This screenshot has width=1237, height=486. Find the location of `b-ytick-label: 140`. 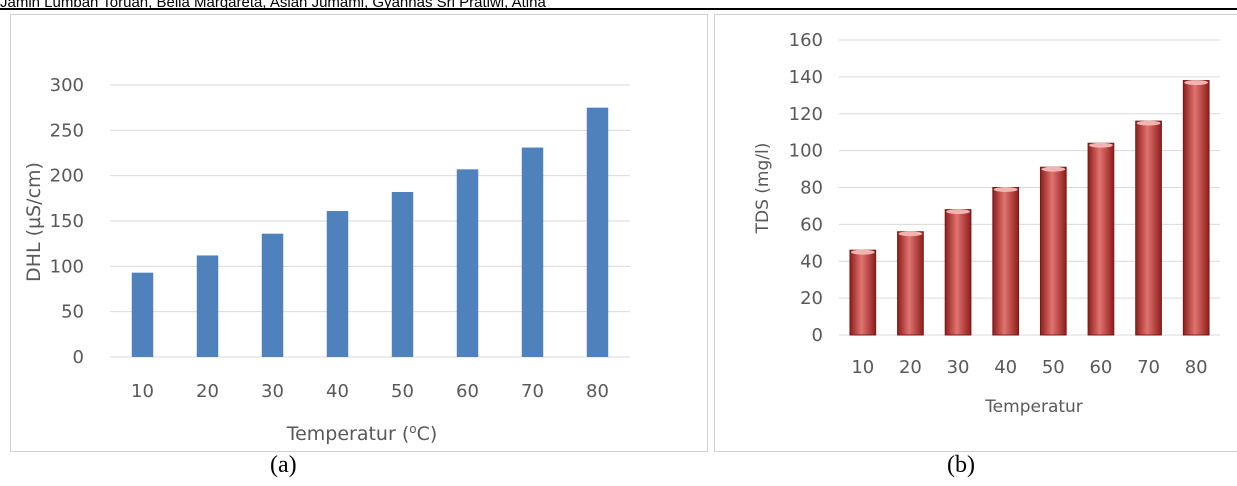

b-ytick-label: 140 is located at coordinates (806, 77).